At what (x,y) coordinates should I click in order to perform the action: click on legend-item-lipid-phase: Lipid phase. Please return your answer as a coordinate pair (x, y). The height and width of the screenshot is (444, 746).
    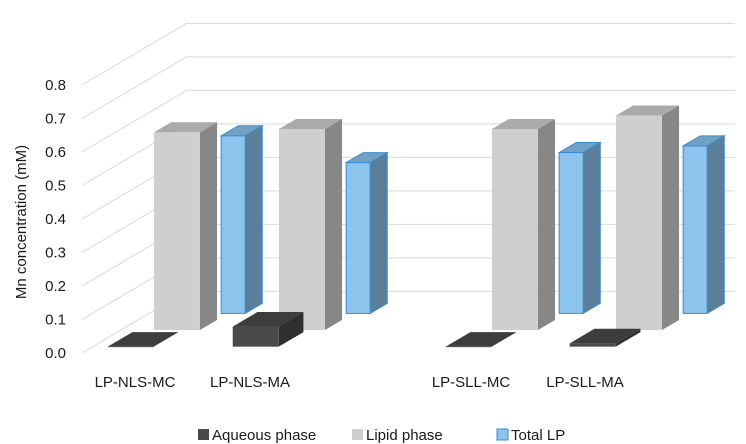
    Looking at the image, I should click on (397, 435).